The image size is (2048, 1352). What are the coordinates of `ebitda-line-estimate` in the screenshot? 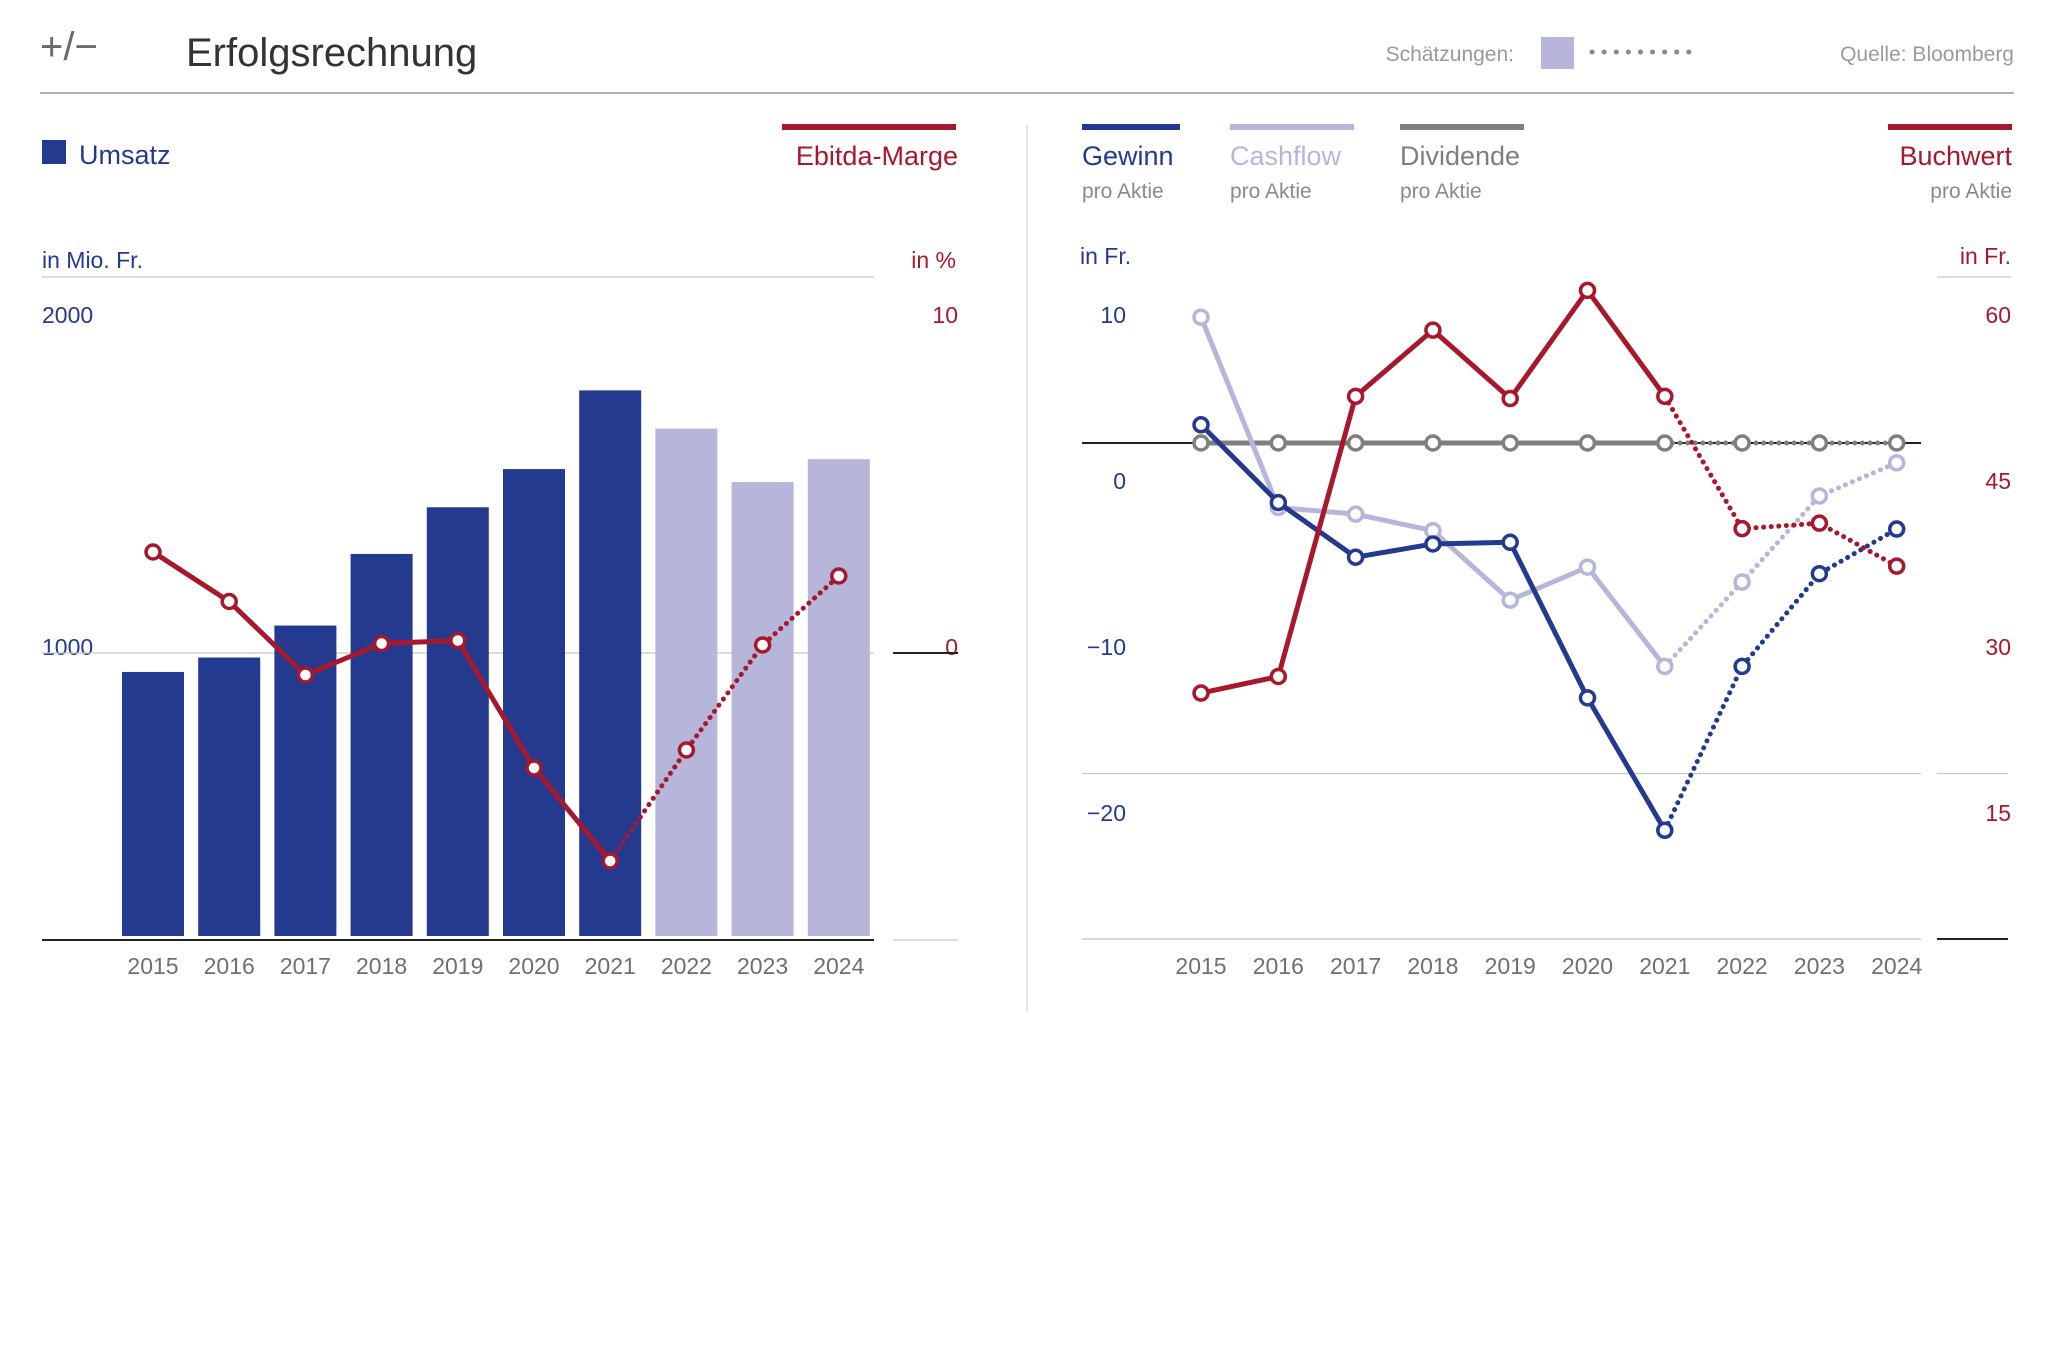 It's located at (724, 718).